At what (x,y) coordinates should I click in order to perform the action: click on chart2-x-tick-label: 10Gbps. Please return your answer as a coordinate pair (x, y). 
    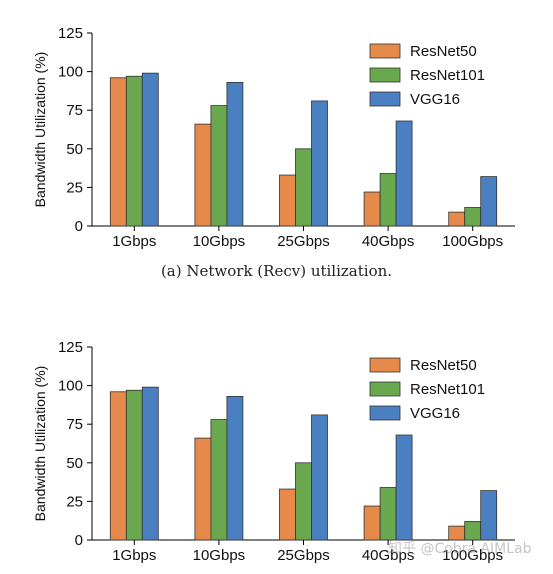
    Looking at the image, I should click on (219, 555).